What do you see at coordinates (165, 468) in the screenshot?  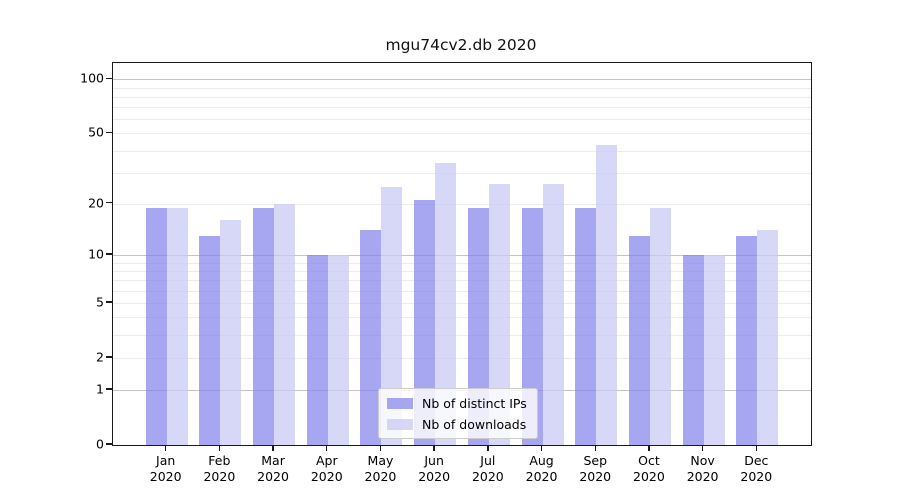 I see `x-tick-label: Jan 2020` at bounding box center [165, 468].